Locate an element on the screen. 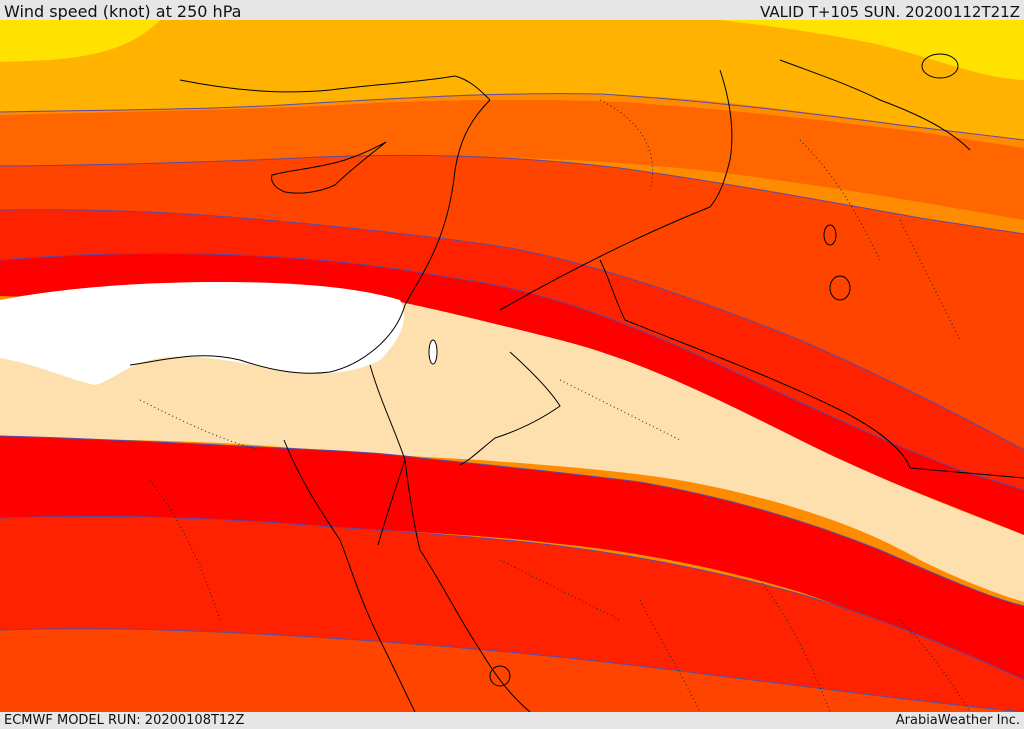 This screenshot has height=729, width=1024. lake-van is located at coordinates (940, 66).